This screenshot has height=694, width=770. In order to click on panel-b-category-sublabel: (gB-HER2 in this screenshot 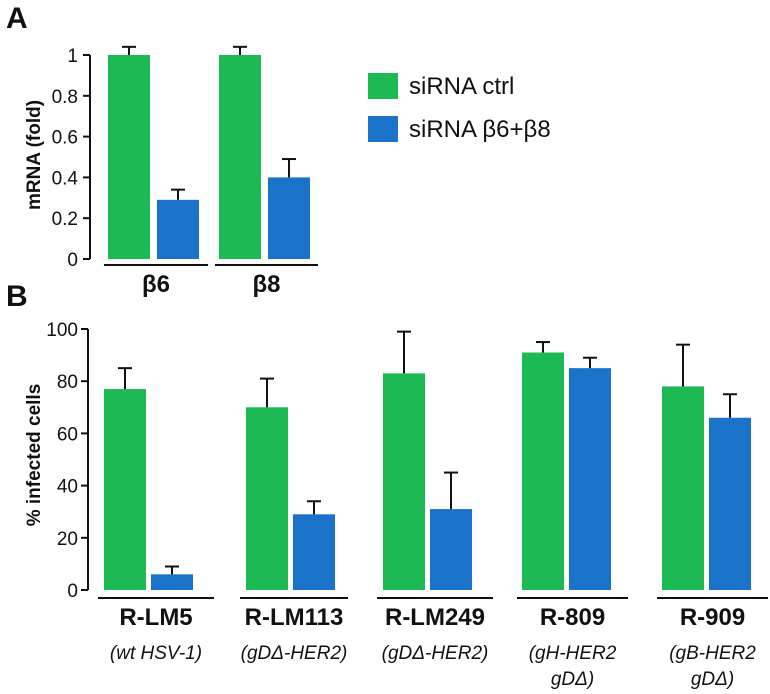, I will do `click(712, 653)`.